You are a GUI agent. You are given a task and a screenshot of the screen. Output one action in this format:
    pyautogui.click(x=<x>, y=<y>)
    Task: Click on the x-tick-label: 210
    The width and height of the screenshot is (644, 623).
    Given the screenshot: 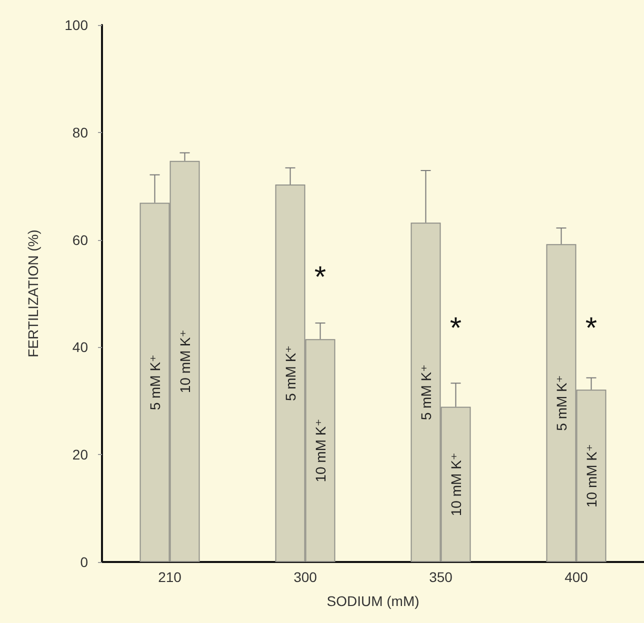 What is the action you would take?
    pyautogui.click(x=170, y=577)
    